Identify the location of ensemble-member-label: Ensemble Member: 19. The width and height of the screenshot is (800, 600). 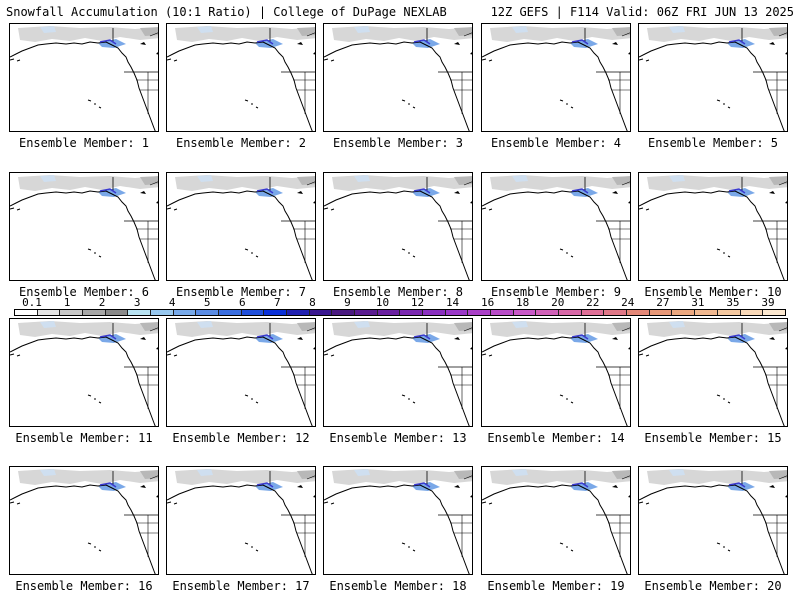
(556, 586).